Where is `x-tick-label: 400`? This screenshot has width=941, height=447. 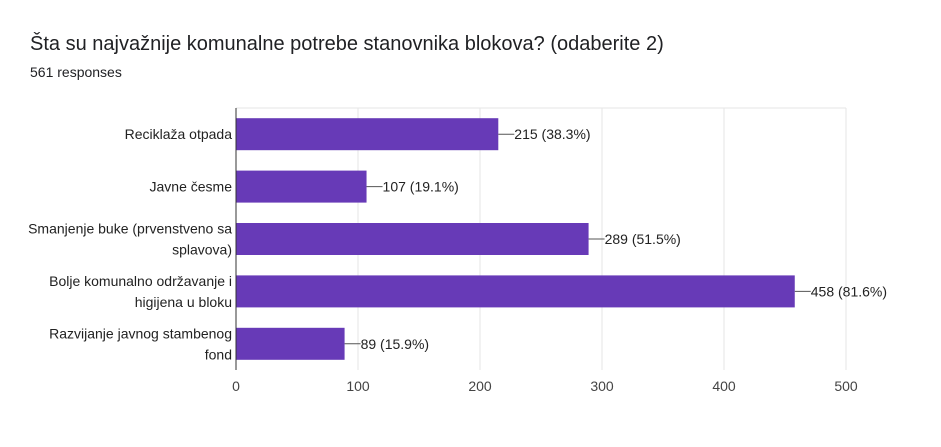
x-tick-label: 400 is located at coordinates (724, 386).